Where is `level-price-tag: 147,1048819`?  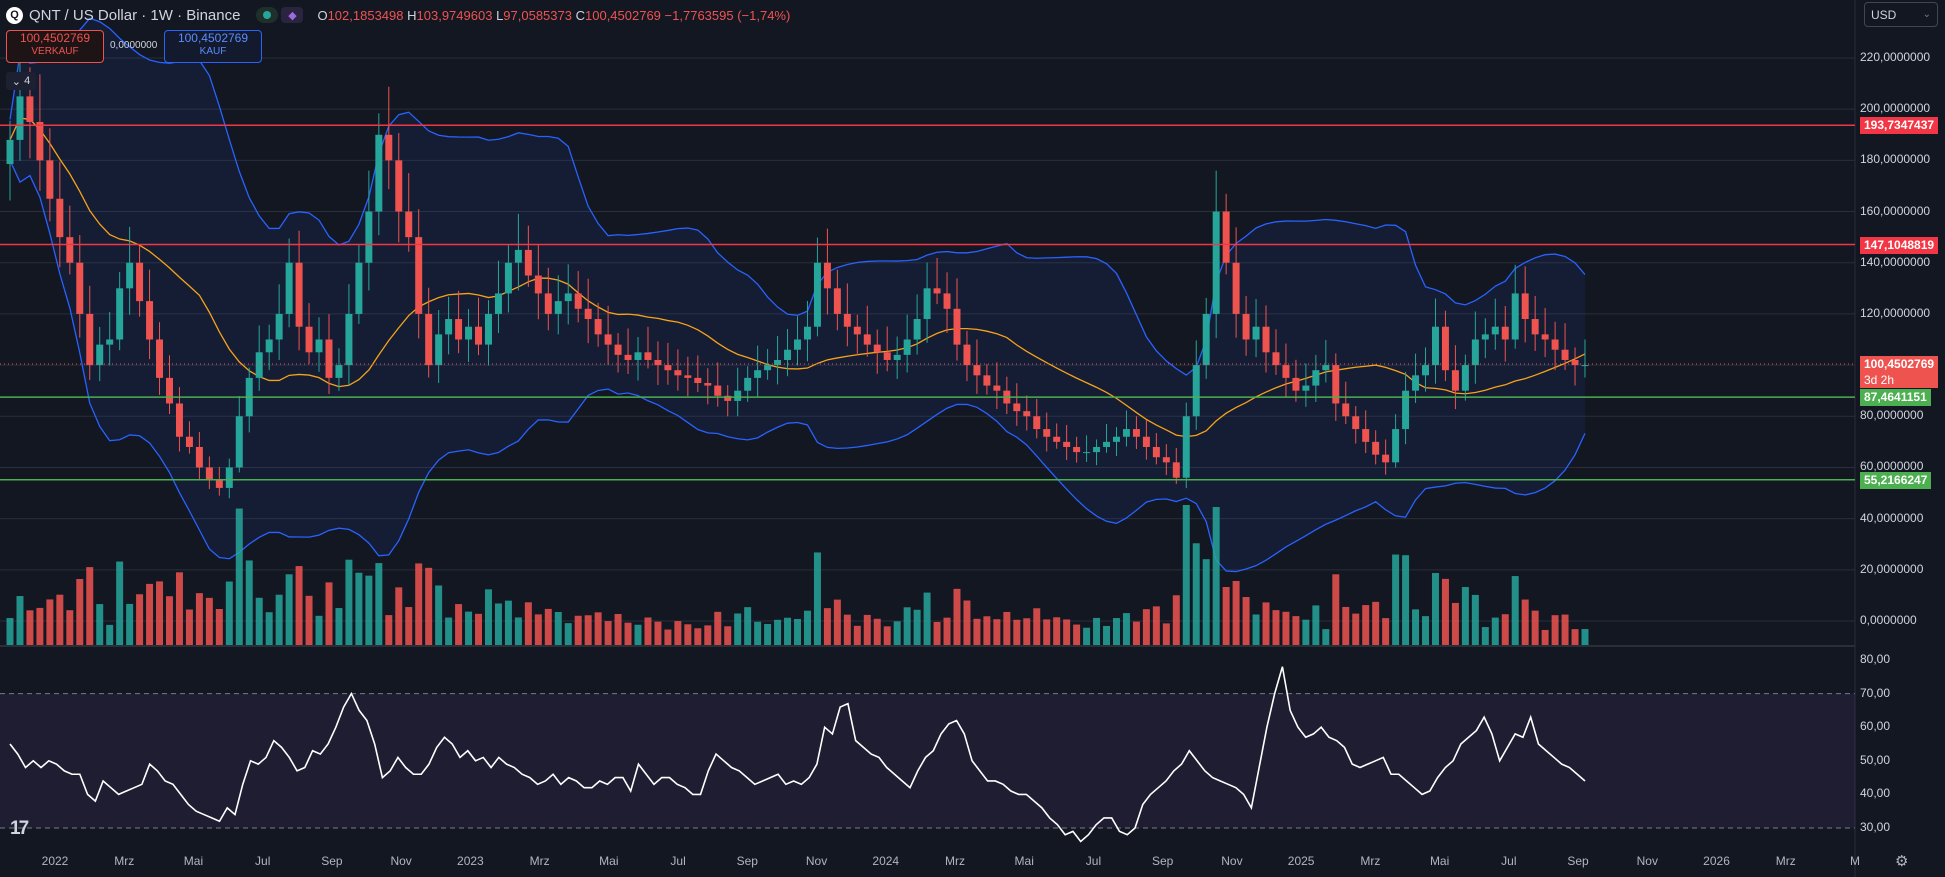
level-price-tag: 147,1048819 is located at coordinates (1899, 245).